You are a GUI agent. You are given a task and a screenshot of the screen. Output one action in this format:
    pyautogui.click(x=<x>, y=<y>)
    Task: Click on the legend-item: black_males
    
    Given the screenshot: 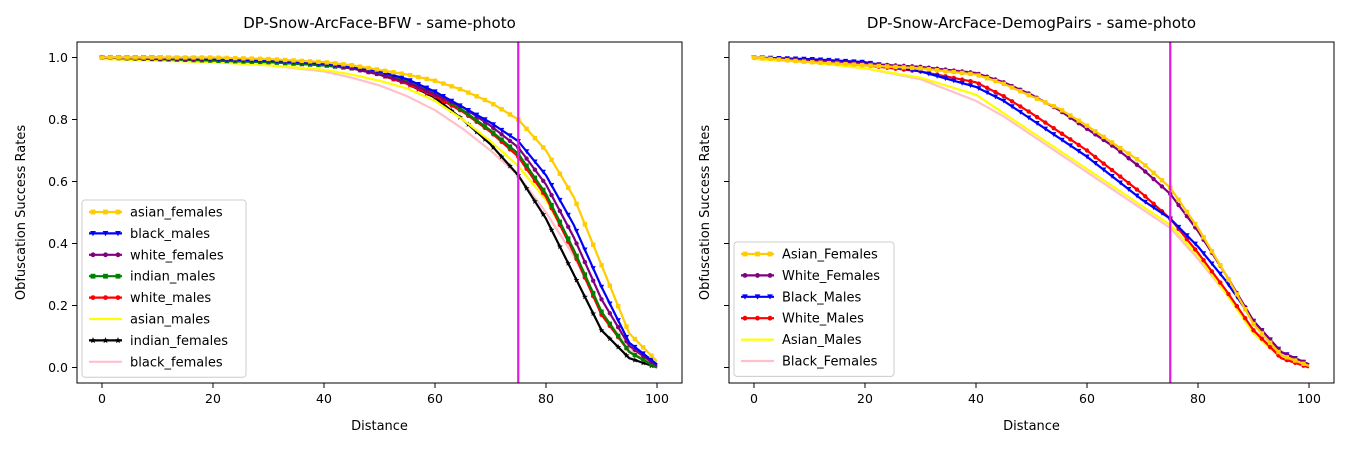 What is the action you would take?
    pyautogui.click(x=149, y=234)
    